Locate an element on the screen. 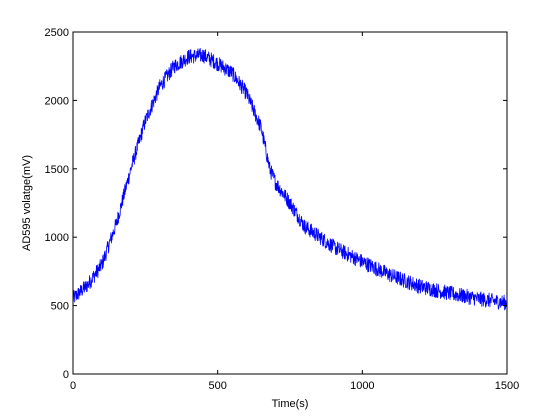  y-axis-label: AD595 volatge(mV) is located at coordinates (27, 203).